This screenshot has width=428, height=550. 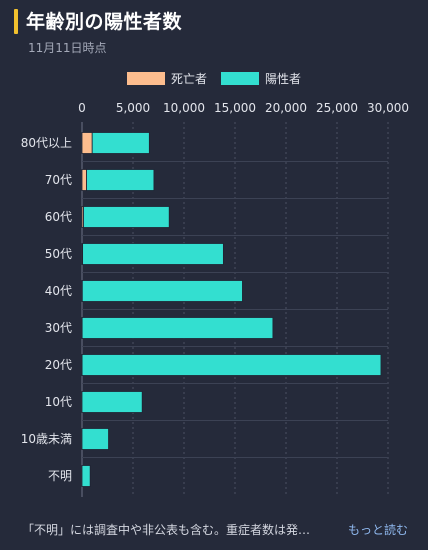 What do you see at coordinates (133, 108) in the screenshot?
I see `x-tick-label: 5,000` at bounding box center [133, 108].